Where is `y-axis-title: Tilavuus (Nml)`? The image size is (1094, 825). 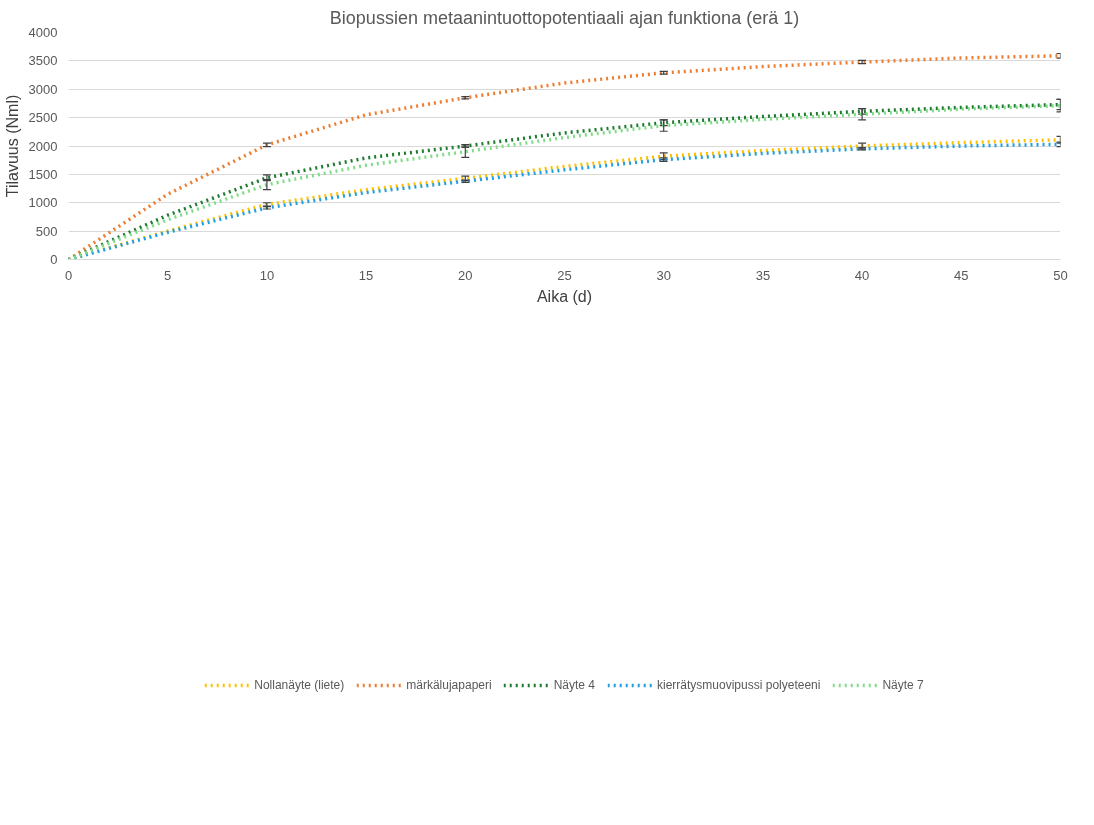 y-axis-title: Tilavuus (Nml) is located at coordinates (12, 146).